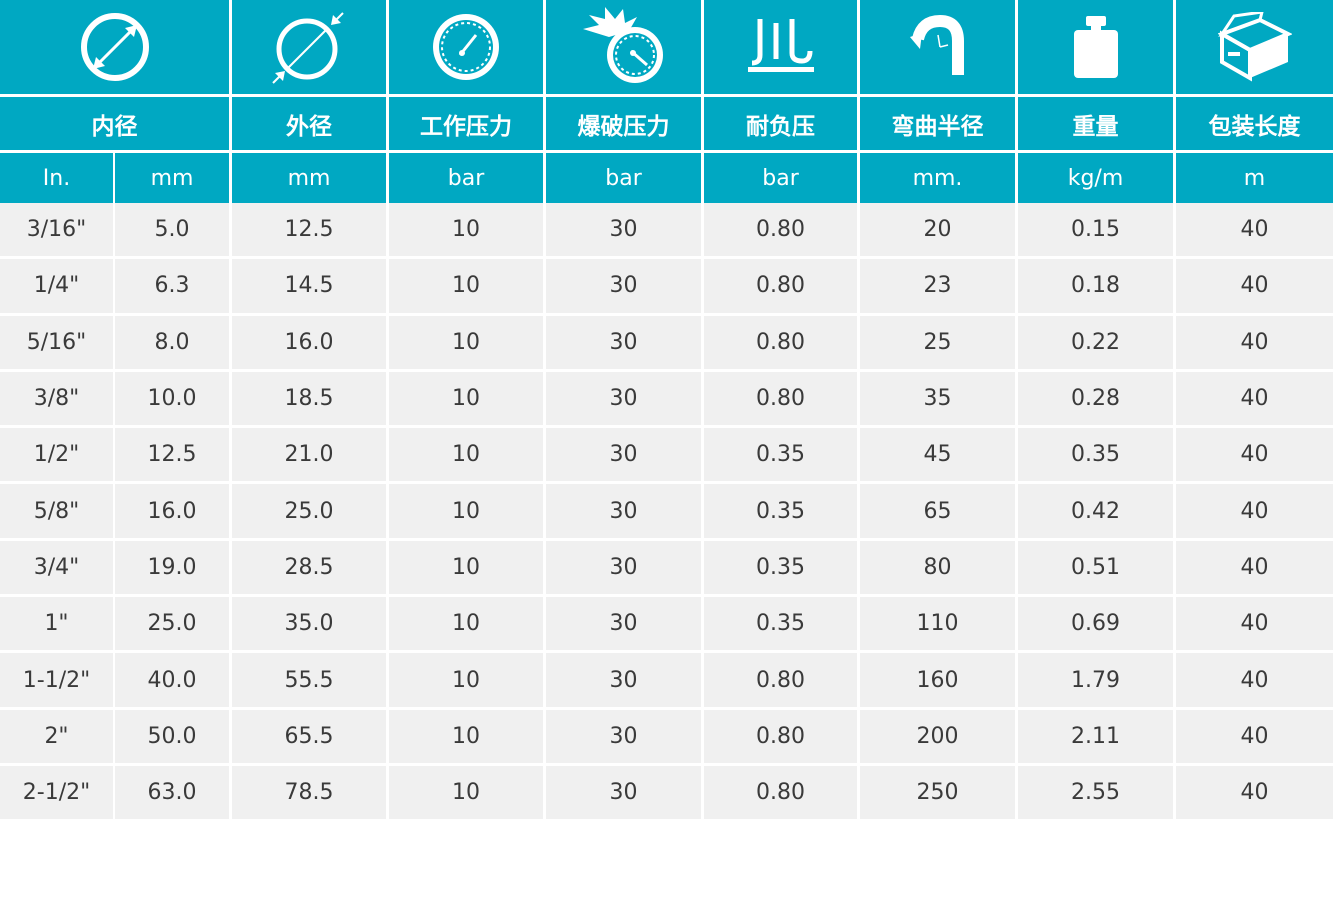  Describe the element at coordinates (114, 47) in the screenshot. I see `inner-diameter-icon` at that location.